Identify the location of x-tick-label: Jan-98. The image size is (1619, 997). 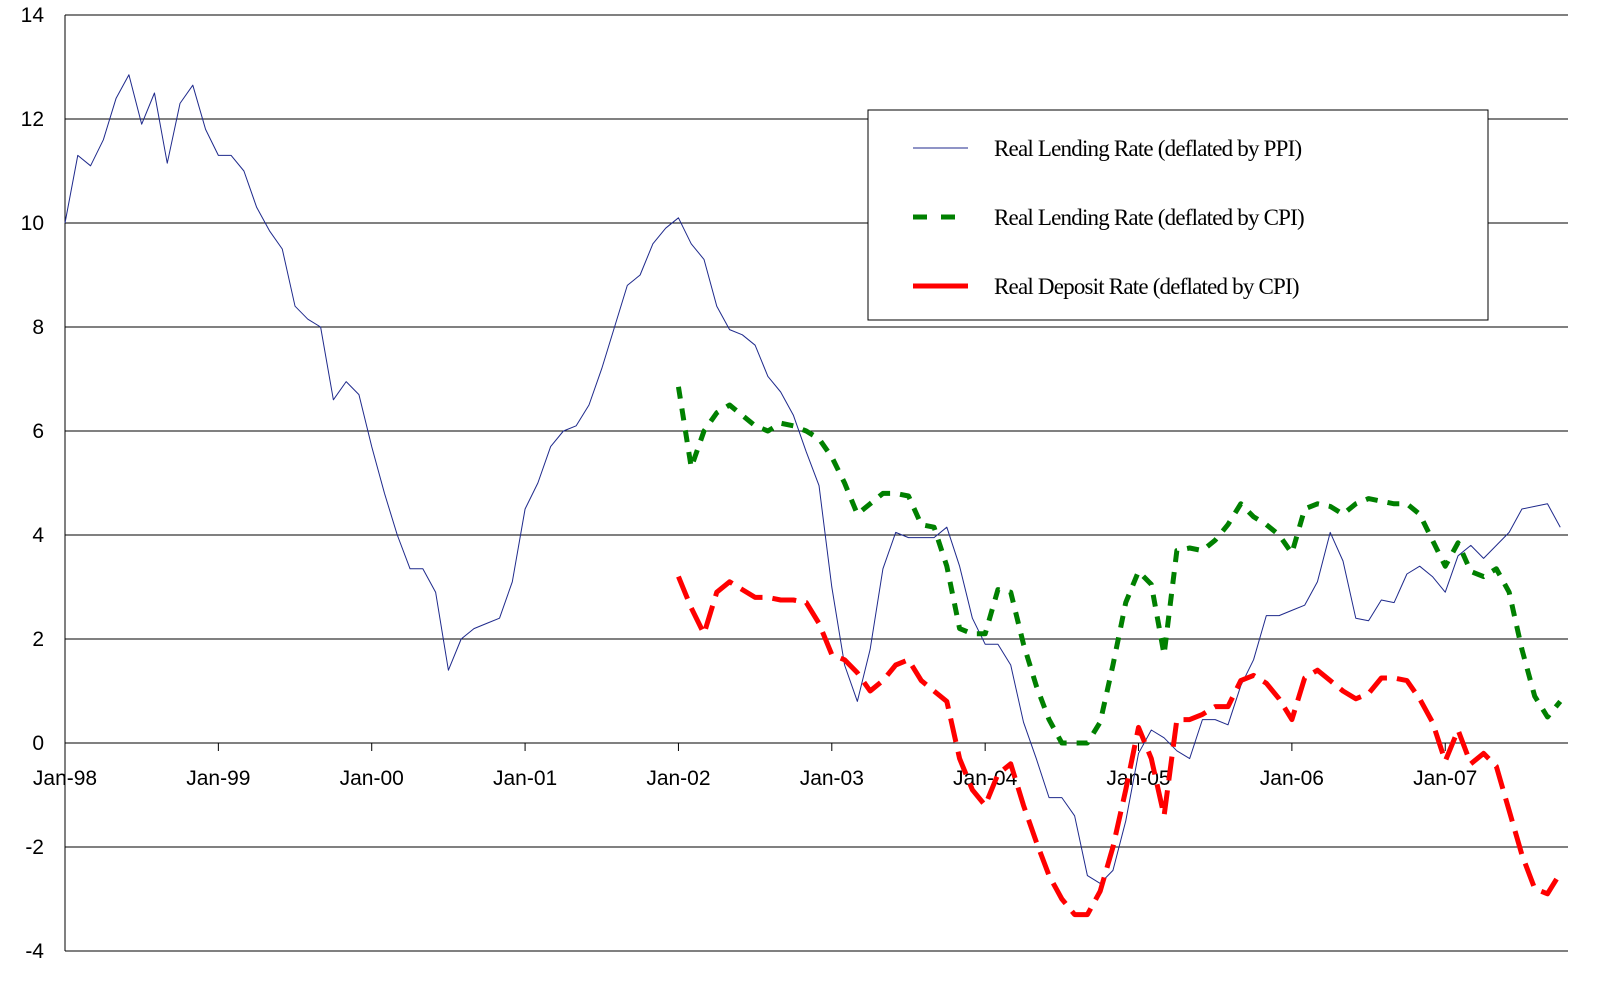
(65, 778).